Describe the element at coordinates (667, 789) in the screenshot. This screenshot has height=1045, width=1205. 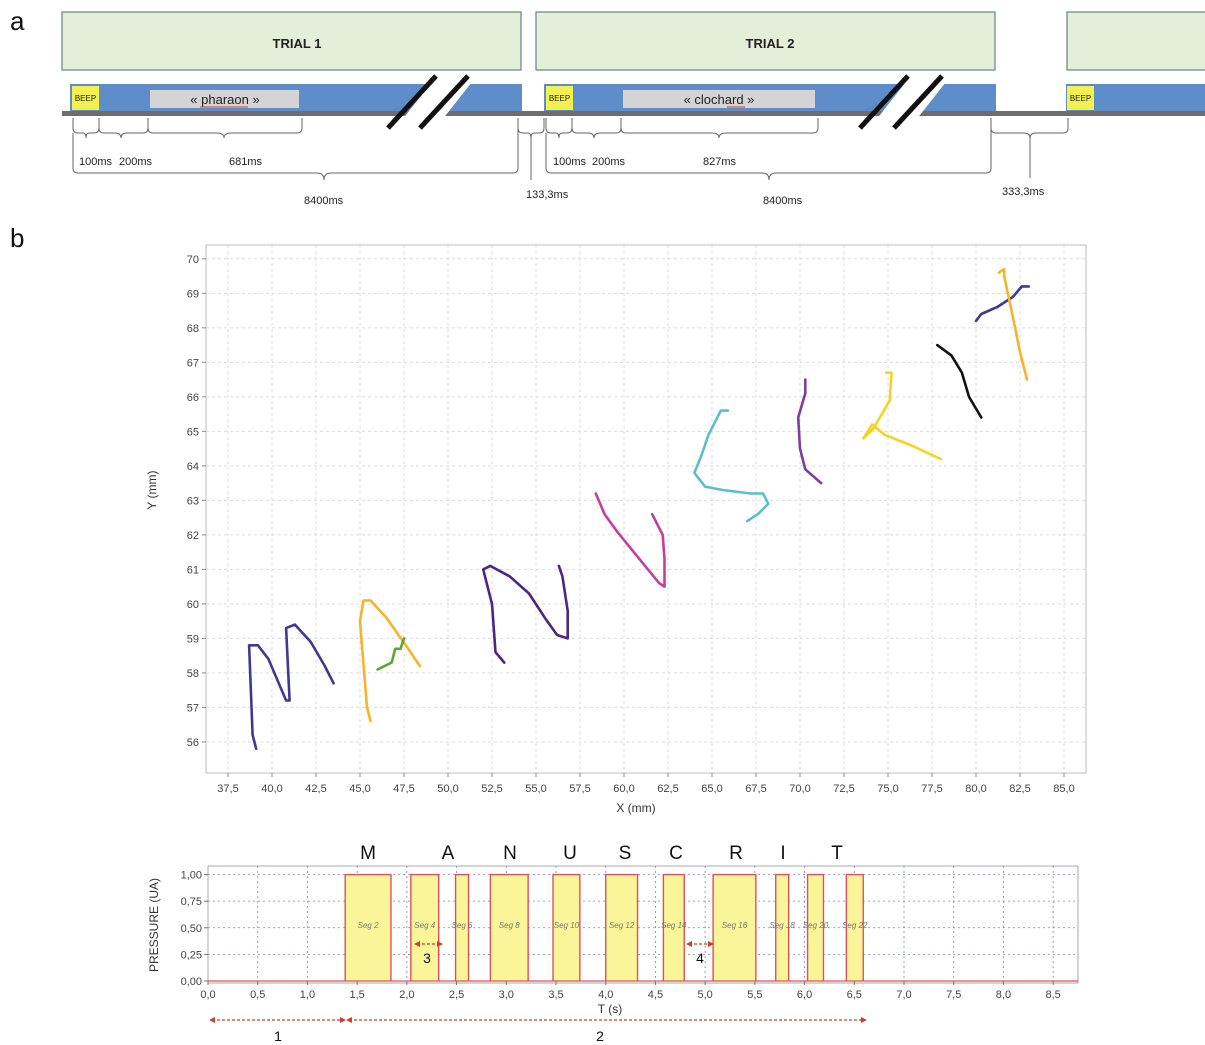
I see `trajectory-x-tick-label: 62,5` at that location.